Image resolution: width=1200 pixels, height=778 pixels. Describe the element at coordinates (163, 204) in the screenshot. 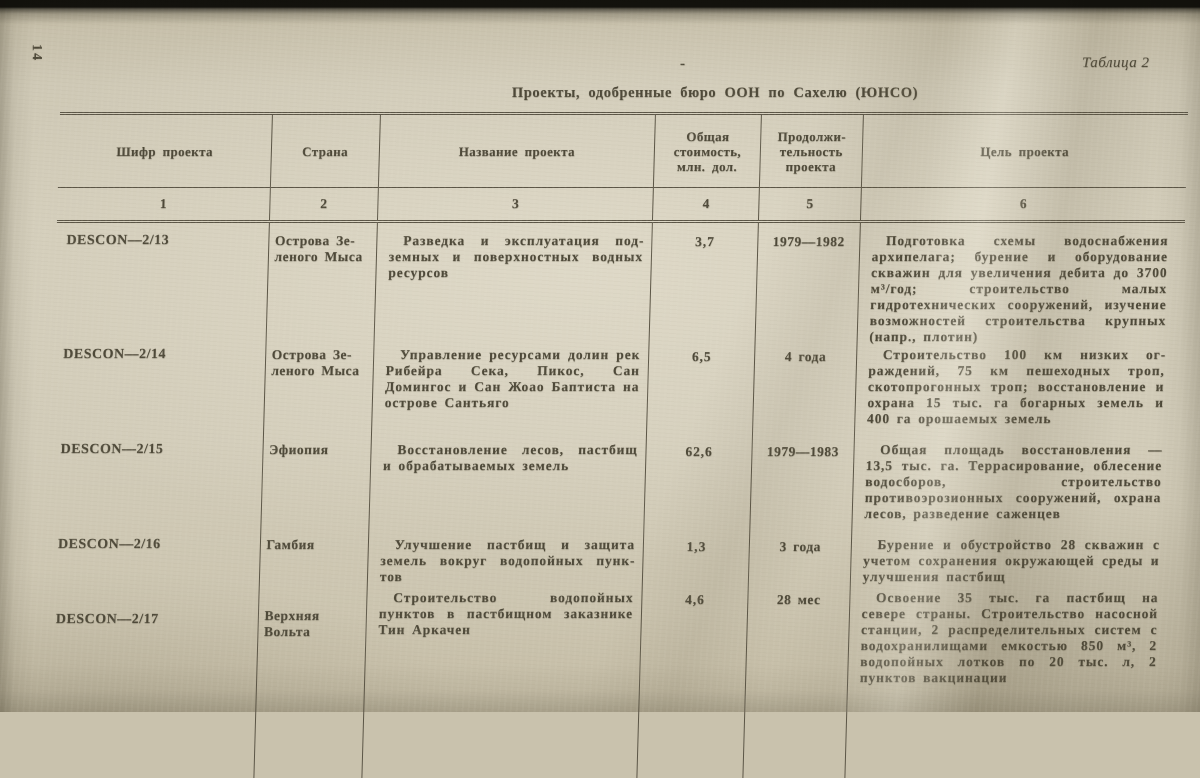

I see `column-number-cell: 1` at that location.